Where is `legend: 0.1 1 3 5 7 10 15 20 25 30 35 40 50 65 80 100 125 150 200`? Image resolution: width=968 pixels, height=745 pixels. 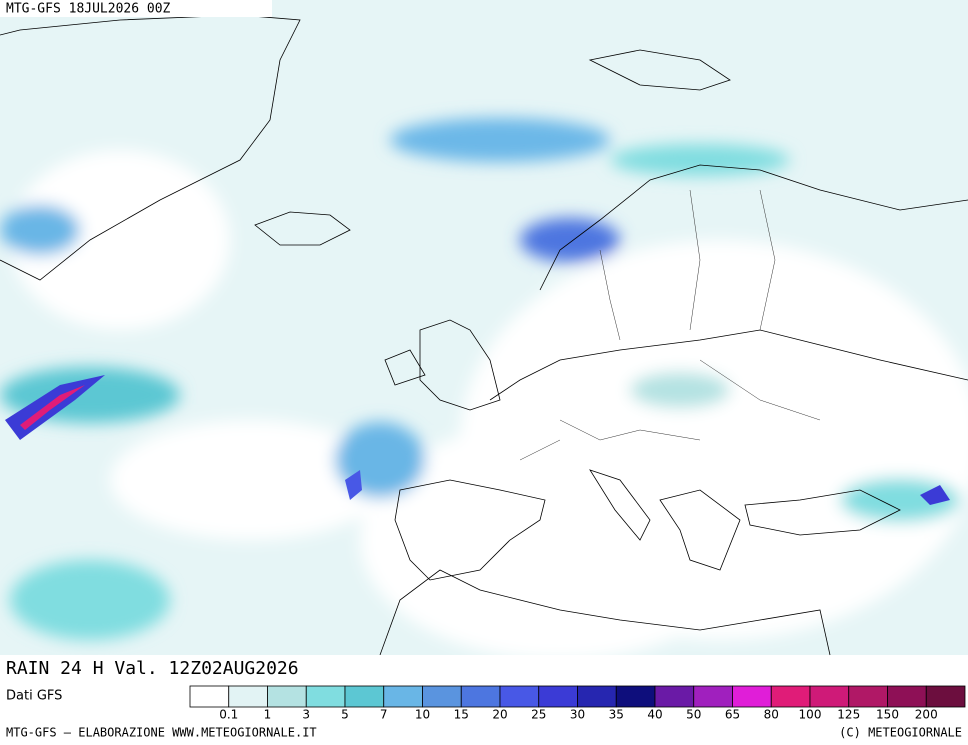 legend: 0.1 1 3 5 7 10 15 20 25 30 35 40 50 65 80 100 125 150 200 is located at coordinates (577, 703).